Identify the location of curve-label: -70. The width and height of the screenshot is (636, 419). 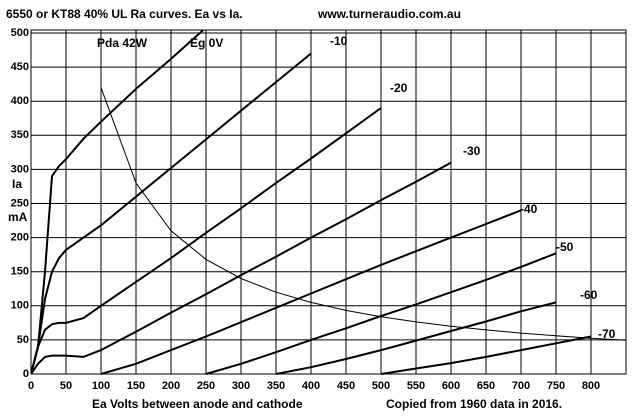
(607, 334).